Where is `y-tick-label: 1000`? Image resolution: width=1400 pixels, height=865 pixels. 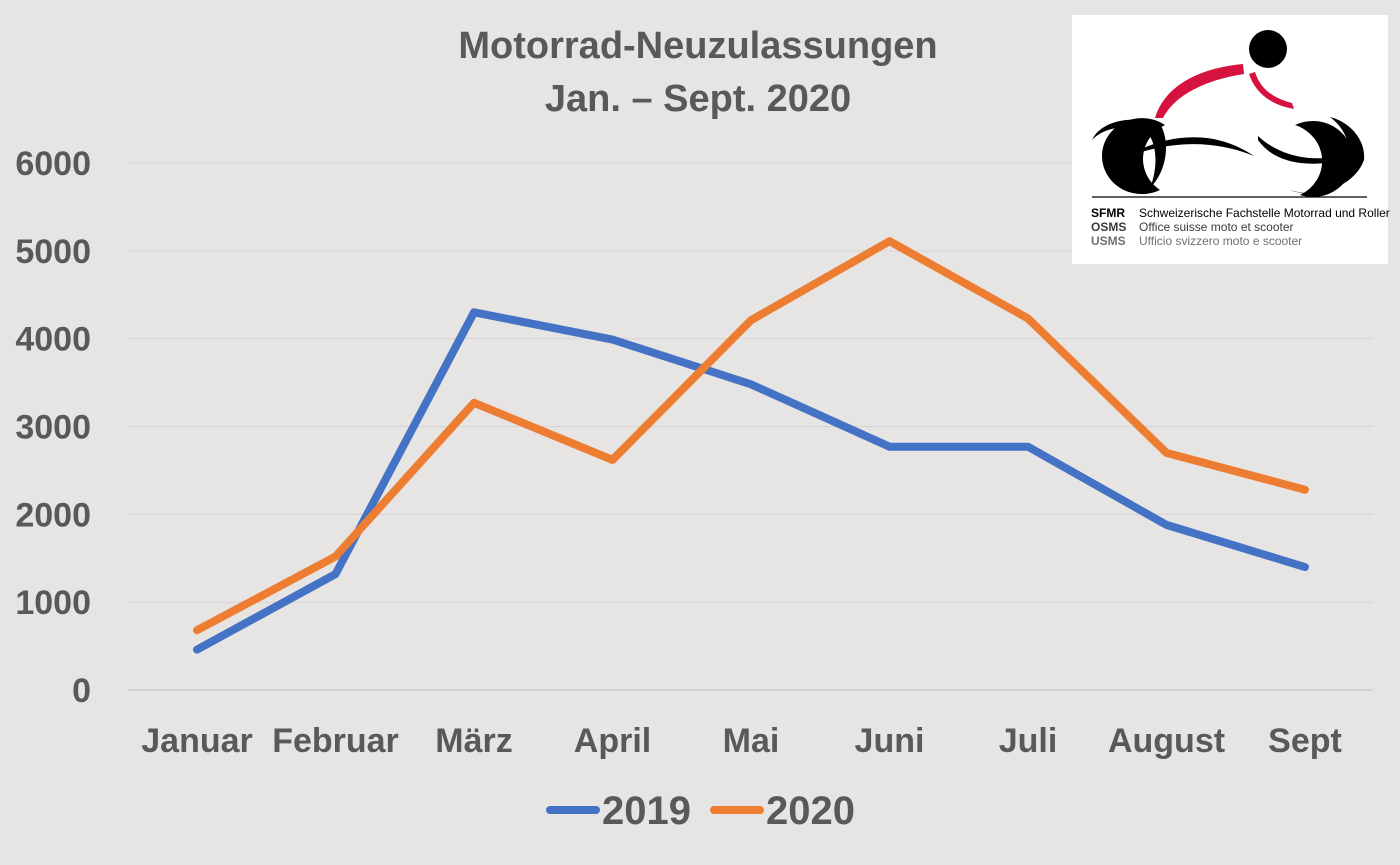
y-tick-label: 1000 is located at coordinates (53, 603).